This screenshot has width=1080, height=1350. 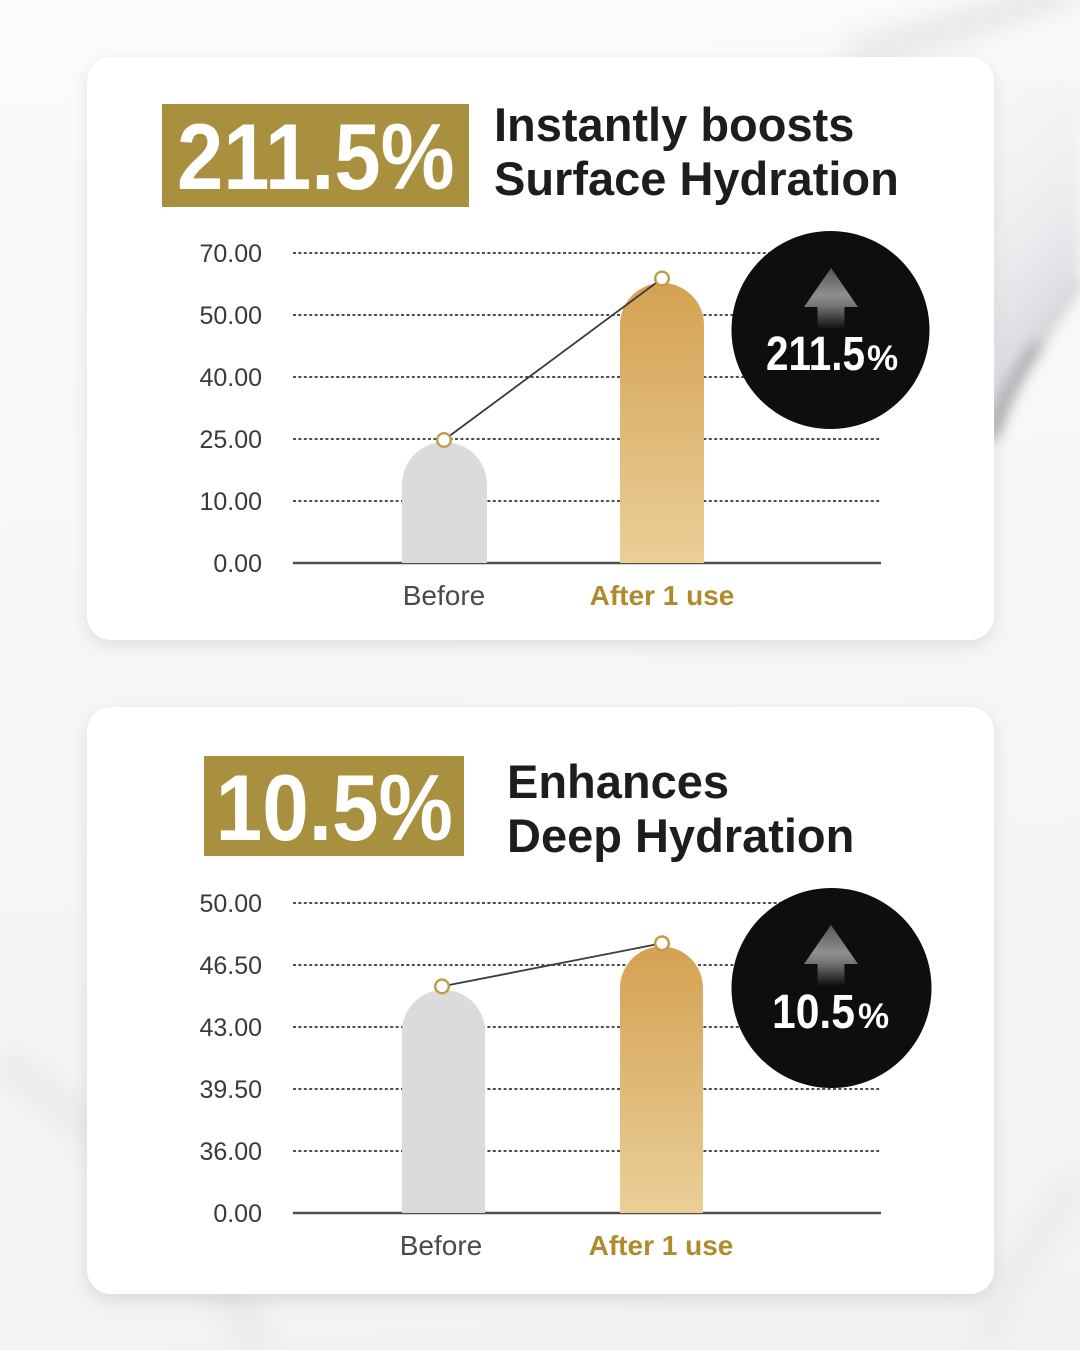 I want to click on svg-text: 211.5, so click(x=815, y=354).